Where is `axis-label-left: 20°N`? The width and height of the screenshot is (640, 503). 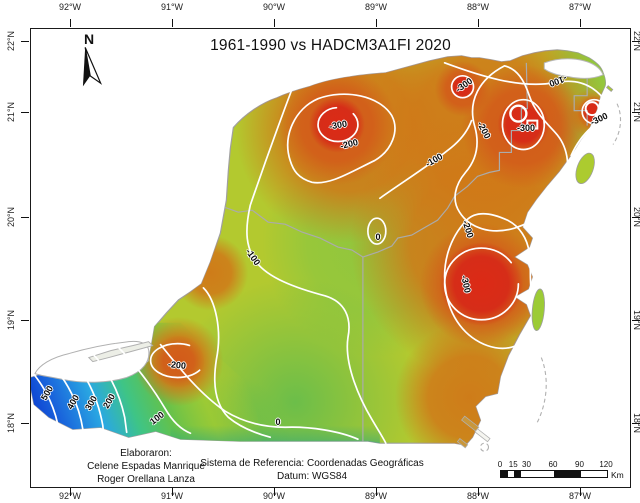
axis-label-left: 20°N is located at coordinates (11, 217).